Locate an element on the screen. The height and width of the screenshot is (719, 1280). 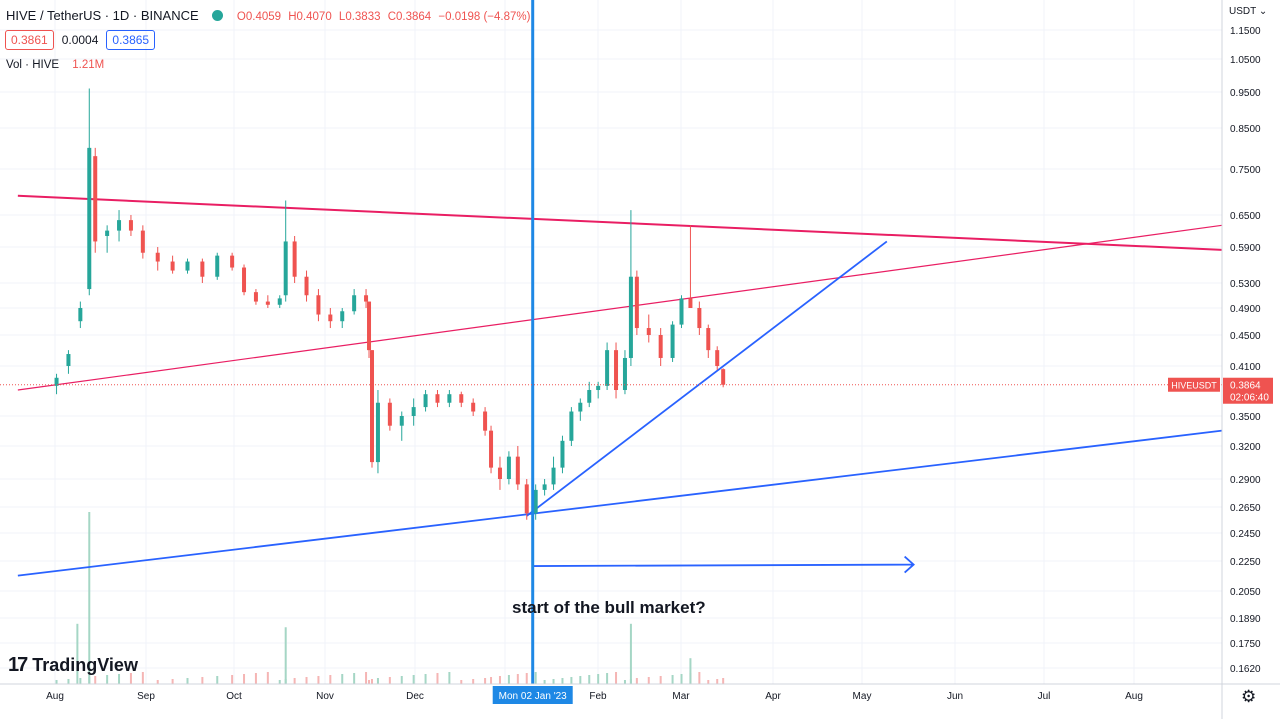
price-tick-label: 0.5900 is located at coordinates (1245, 248).